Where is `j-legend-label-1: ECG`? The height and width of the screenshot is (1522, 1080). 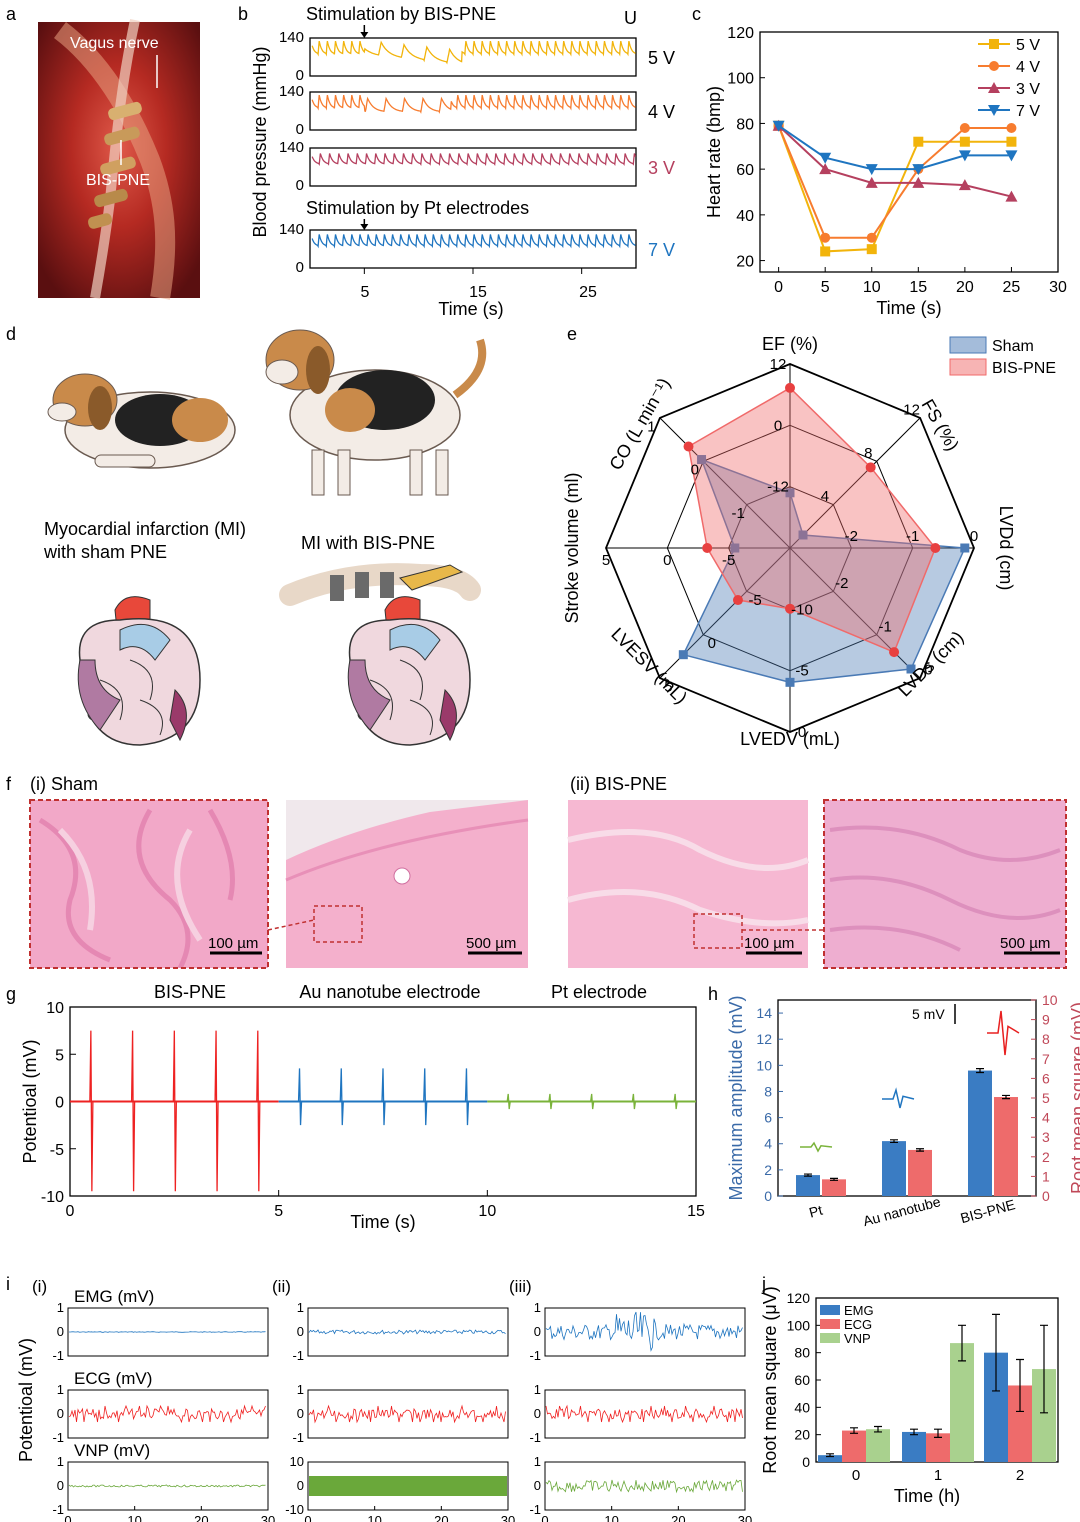 j-legend-label-1: ECG is located at coordinates (858, 1324).